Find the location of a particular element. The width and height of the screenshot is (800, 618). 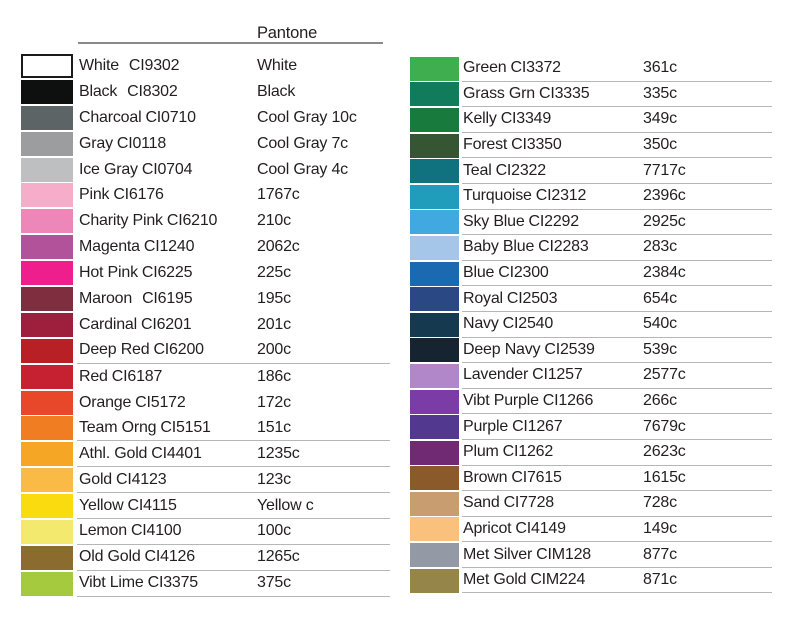

color-name-label: Brown CI7615 is located at coordinates (512, 477).